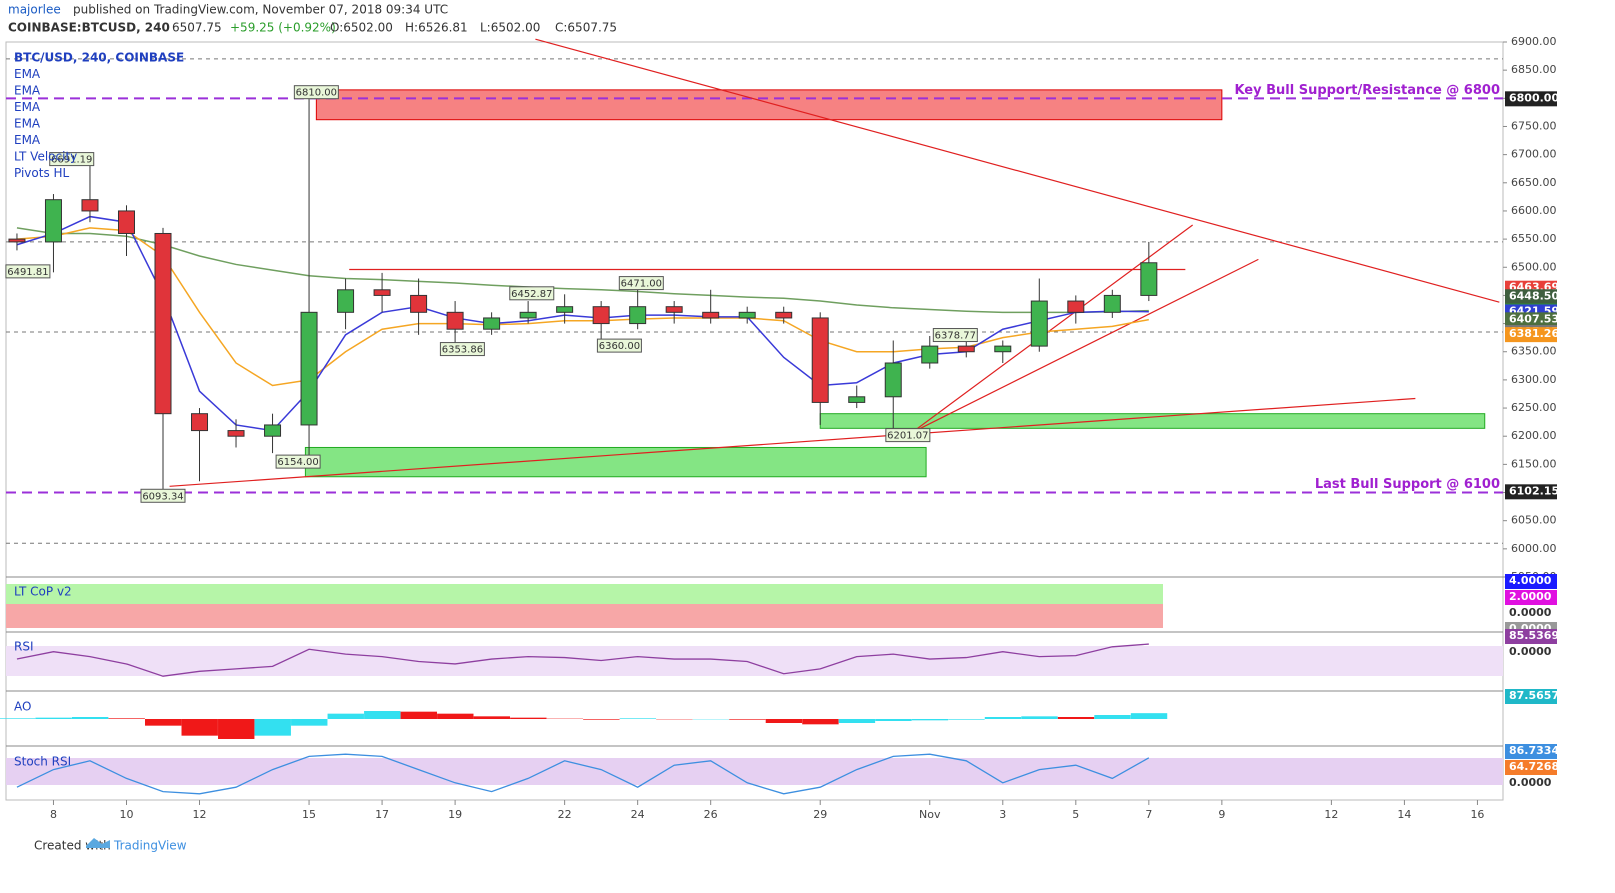  Describe the element at coordinates (27, 272) in the screenshot. I see `pivot-label: 6491.81` at that location.